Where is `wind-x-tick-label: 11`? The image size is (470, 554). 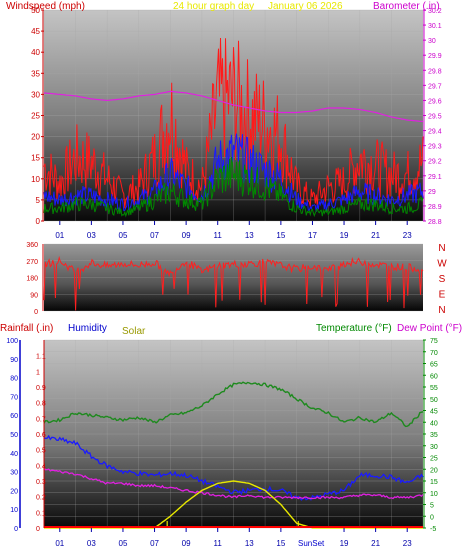
wind-x-tick-label: 11 is located at coordinates (218, 235).